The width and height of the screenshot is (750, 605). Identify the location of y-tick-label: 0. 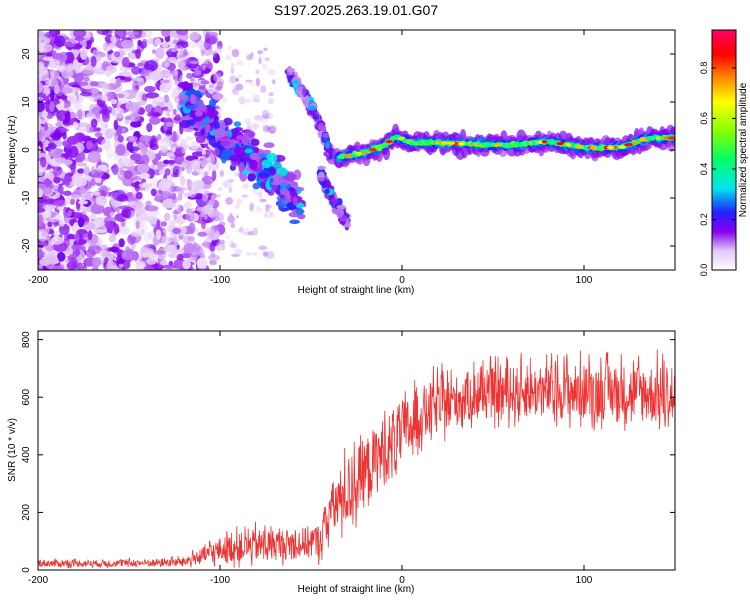
(26, 150).